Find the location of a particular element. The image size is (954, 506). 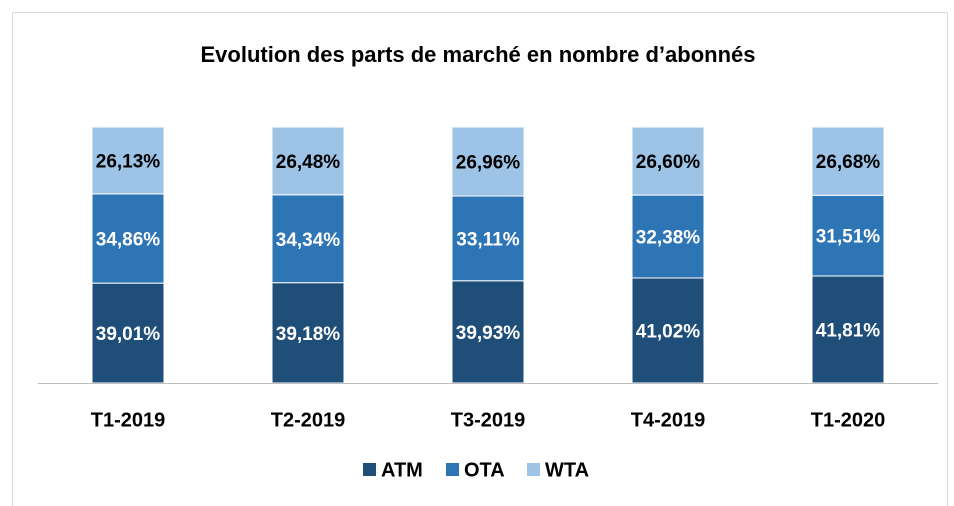

x-tick-label: T1-2020 is located at coordinates (848, 420).